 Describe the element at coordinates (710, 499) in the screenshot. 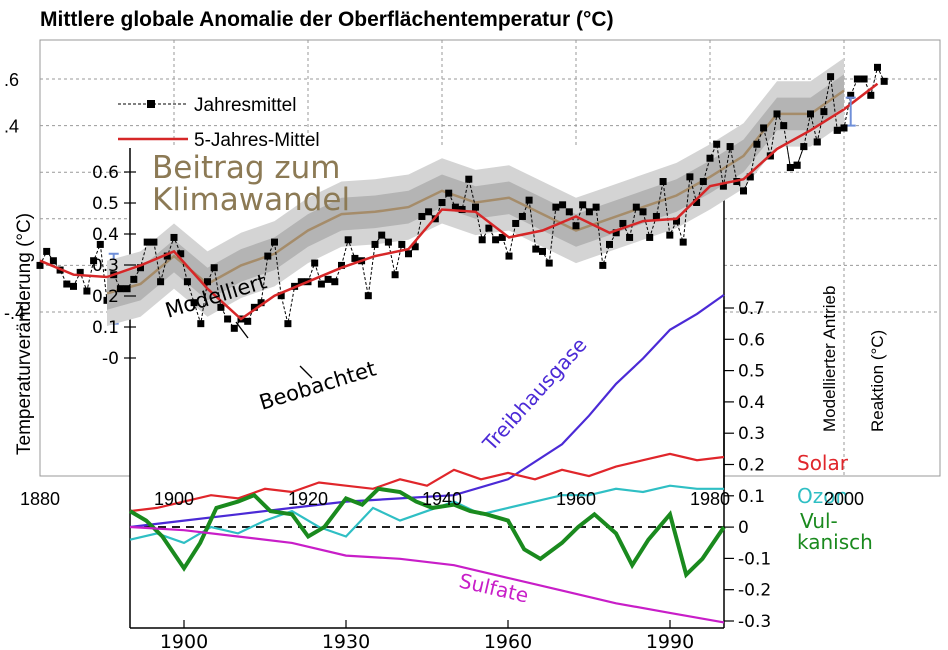

I see `main-x-tick-label: 1980` at that location.